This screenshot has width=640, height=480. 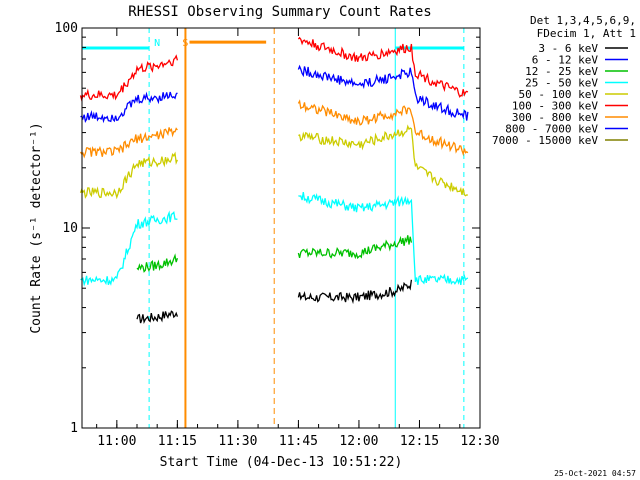 I want to click on legend-label: 6 - 12 keV, so click(x=565, y=60).